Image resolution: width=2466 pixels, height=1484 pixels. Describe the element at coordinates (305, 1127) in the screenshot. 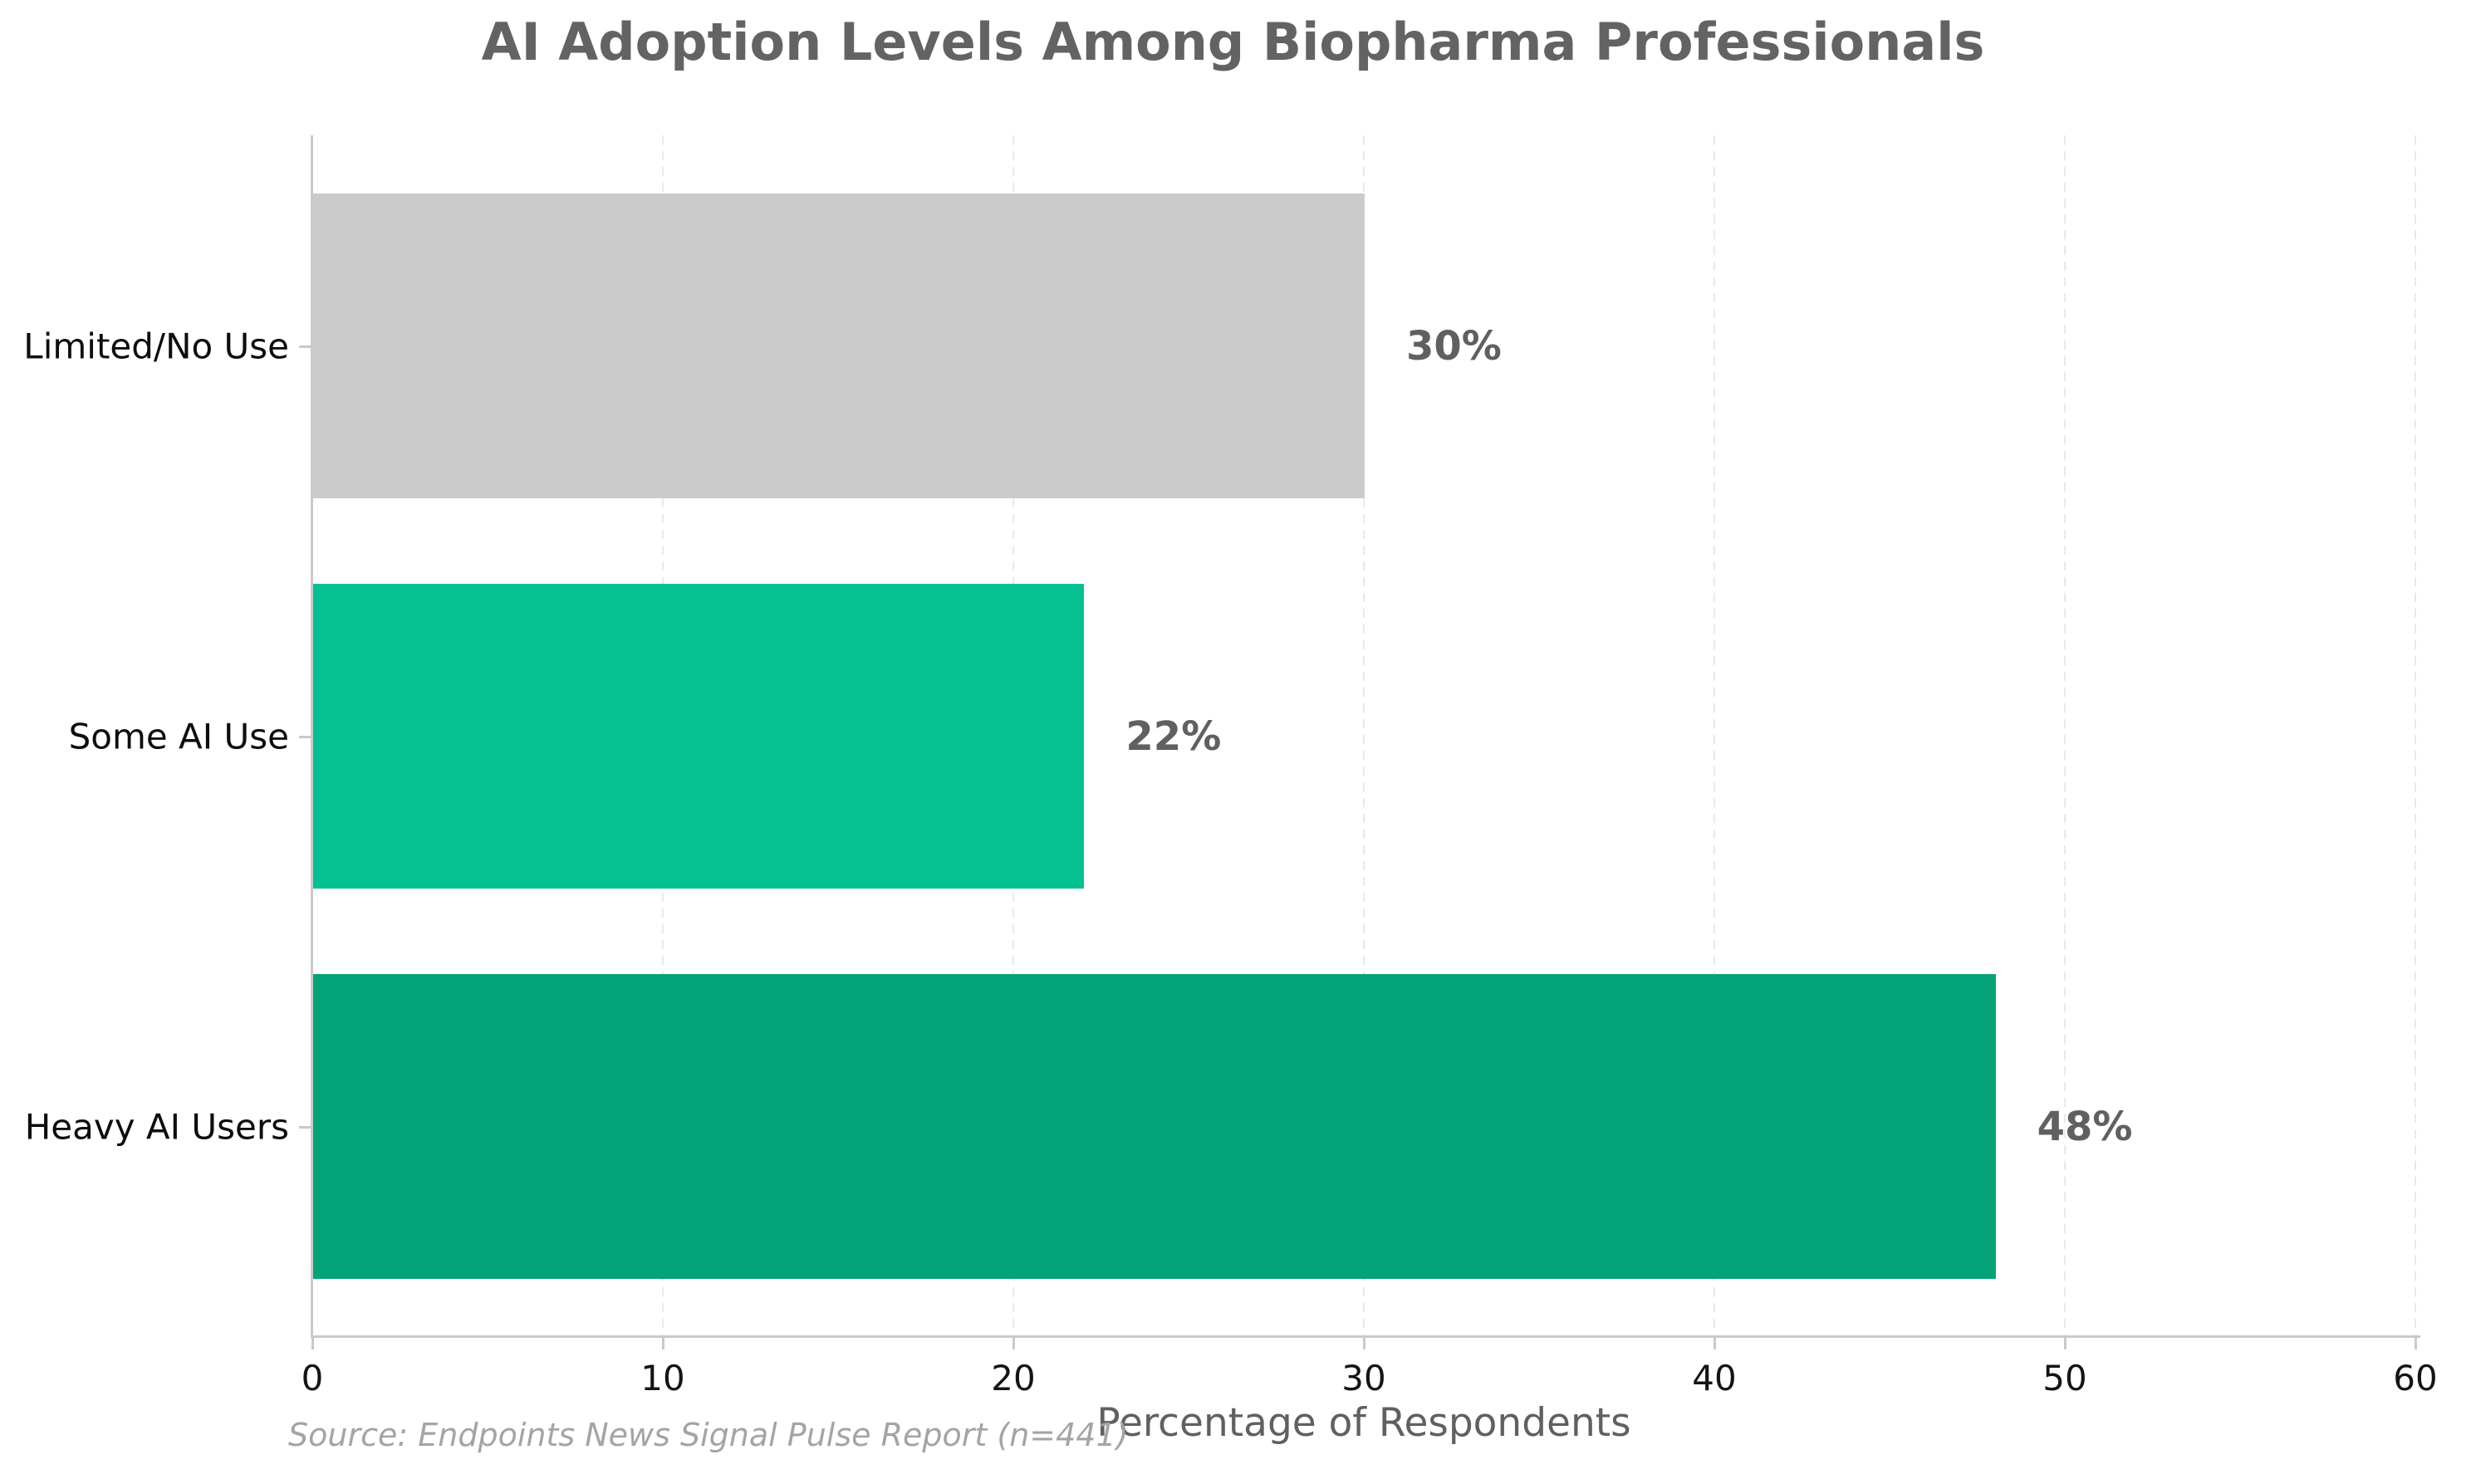

I see `y-tick-mark-heavy-ai-users` at that location.